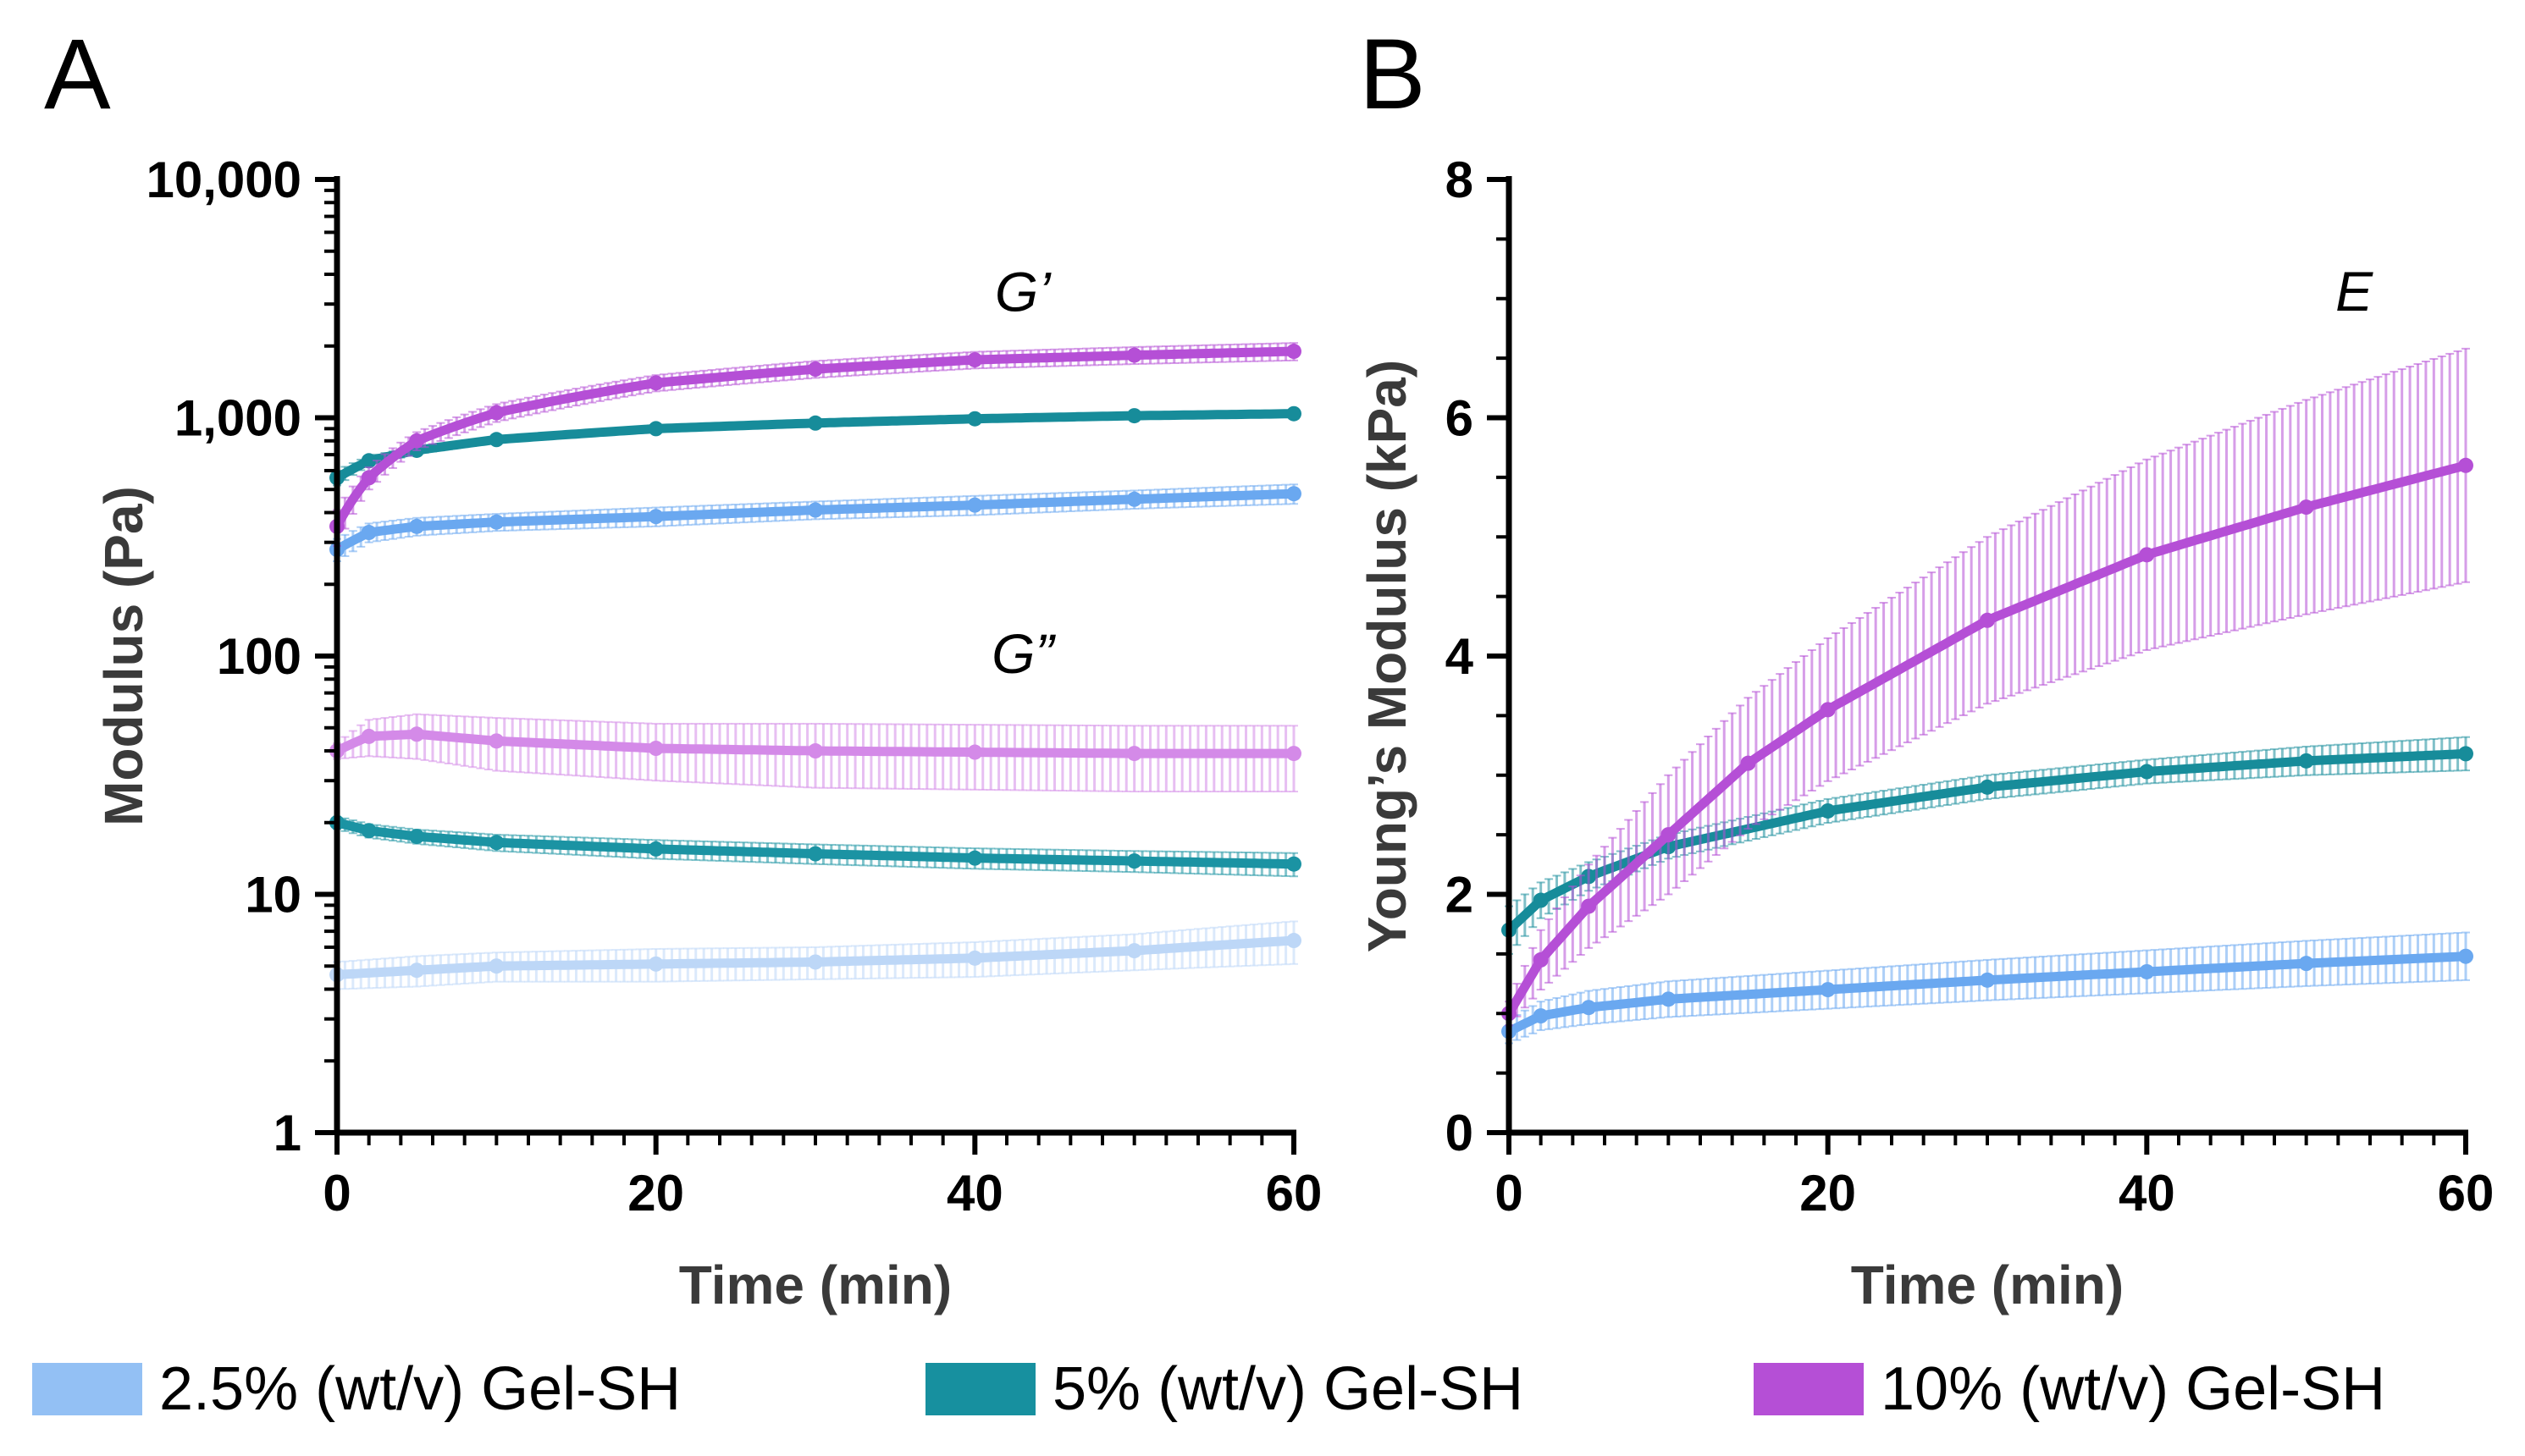  I want to click on y-tick-label: 10,000, so click(223, 180).